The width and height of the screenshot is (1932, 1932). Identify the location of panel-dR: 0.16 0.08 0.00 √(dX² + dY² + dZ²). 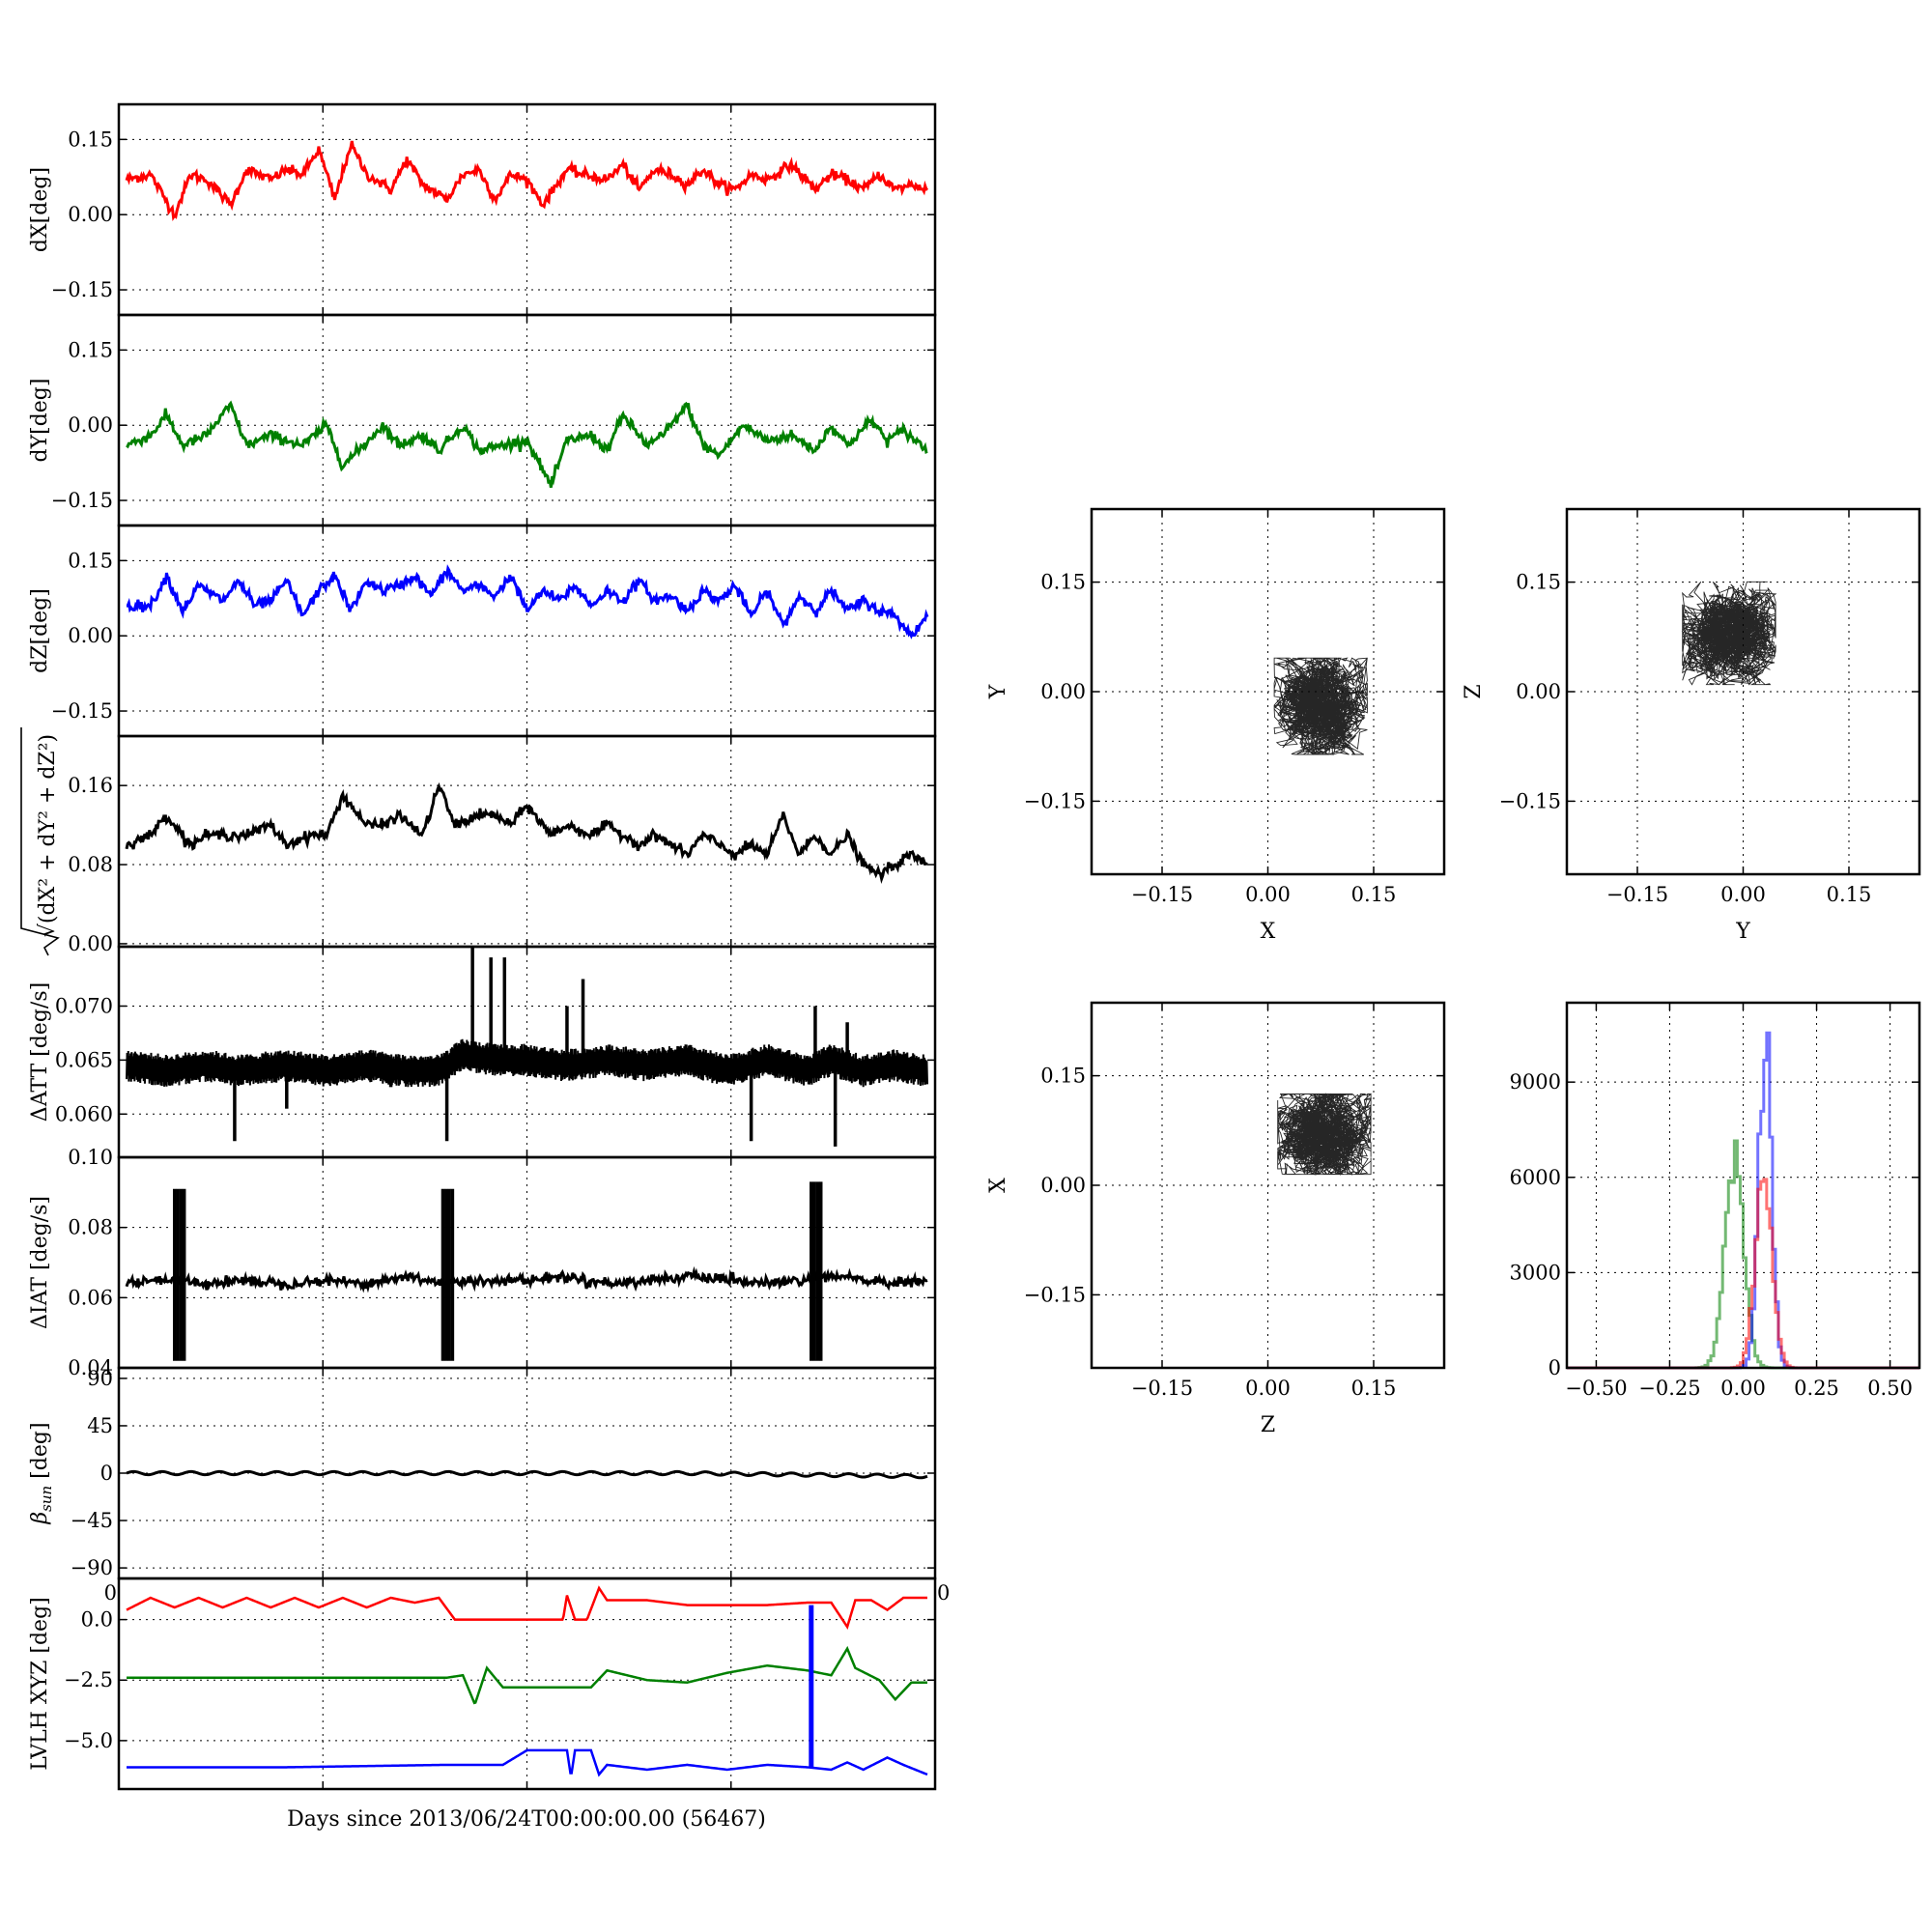
(478, 841).